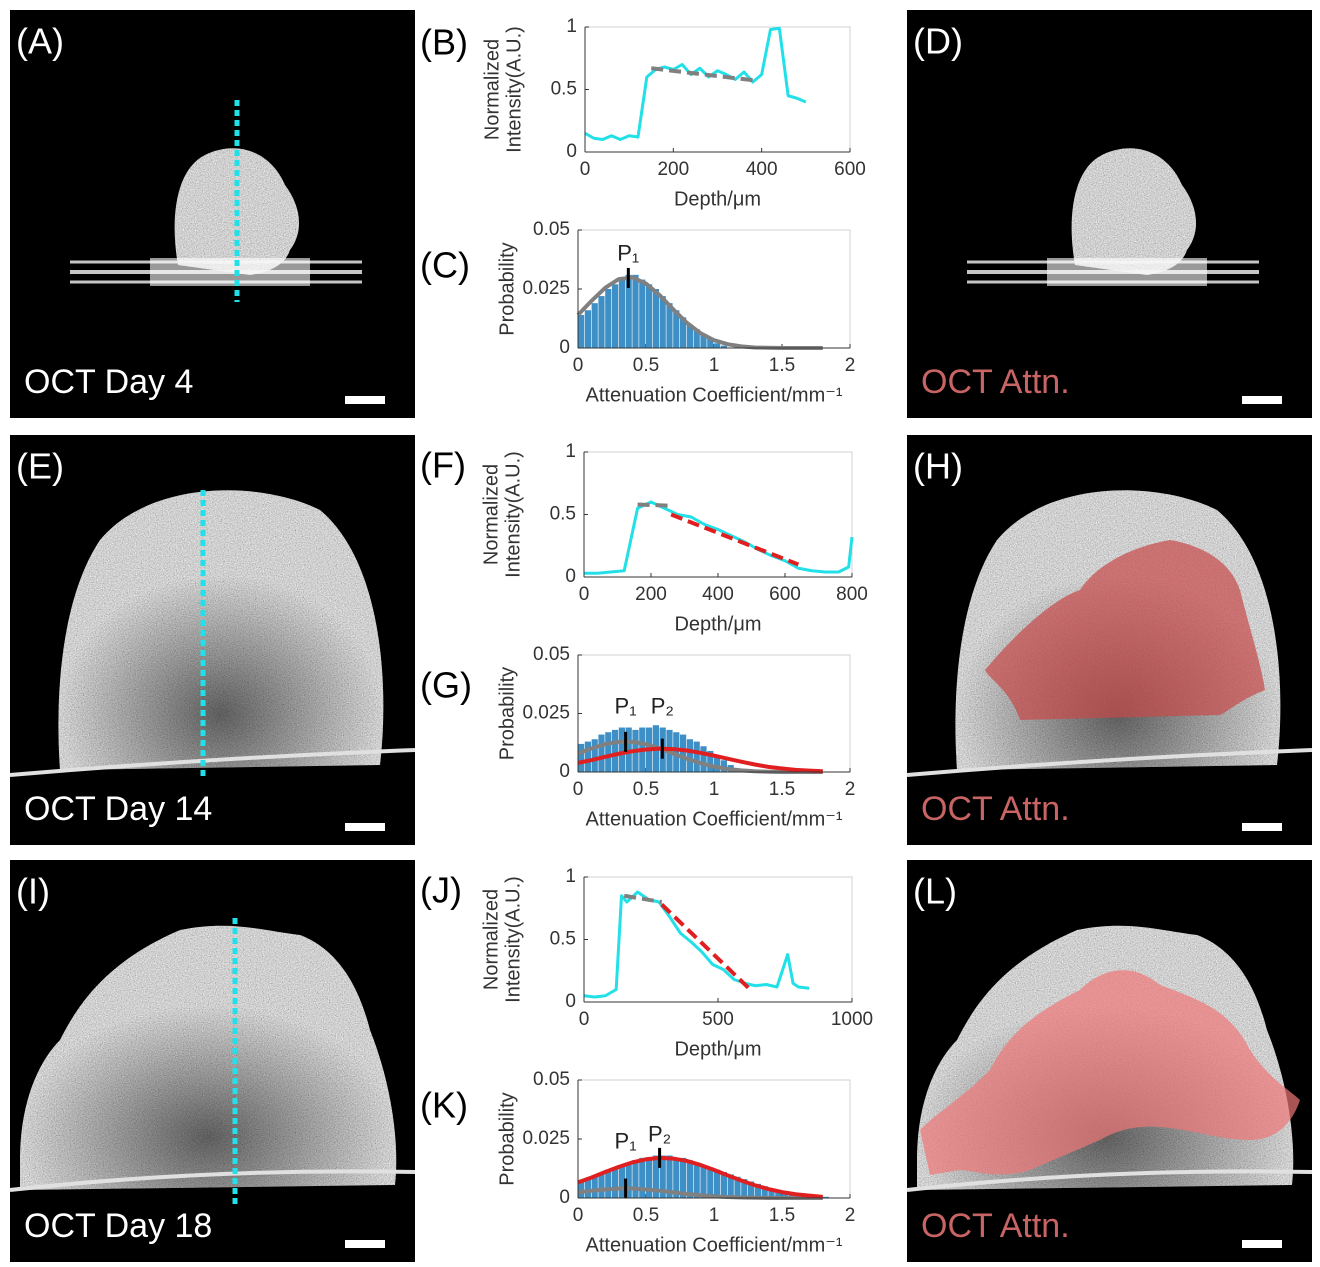 This screenshot has width=1320, height=1267. I want to click on x-tick-label: 600, so click(850, 169).